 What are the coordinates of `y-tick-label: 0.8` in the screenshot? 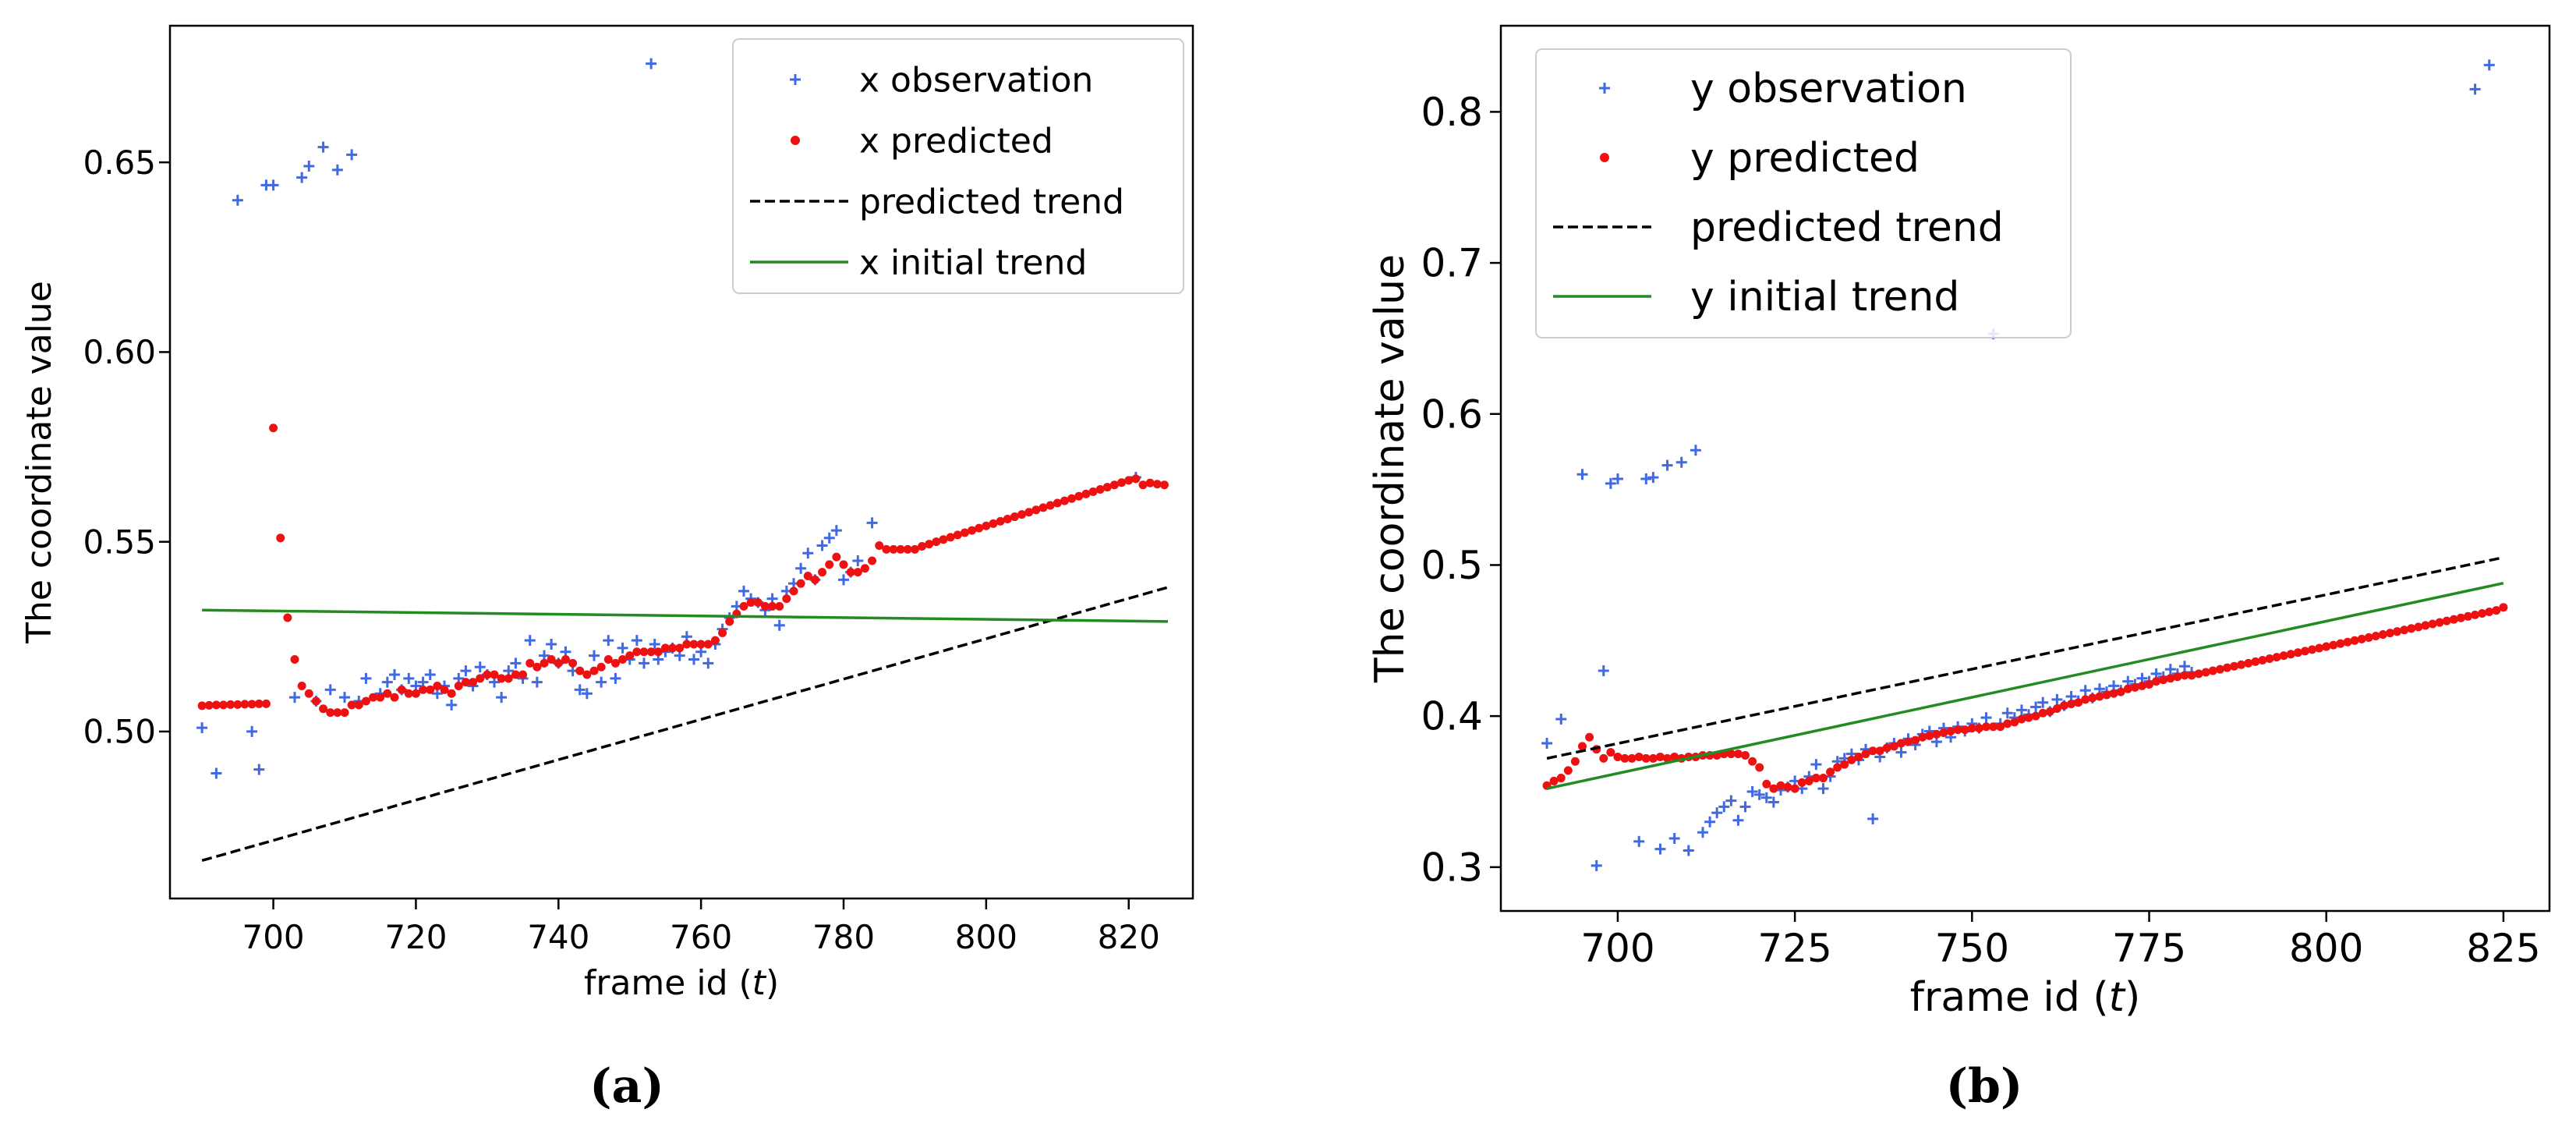 It's located at (1452, 112).